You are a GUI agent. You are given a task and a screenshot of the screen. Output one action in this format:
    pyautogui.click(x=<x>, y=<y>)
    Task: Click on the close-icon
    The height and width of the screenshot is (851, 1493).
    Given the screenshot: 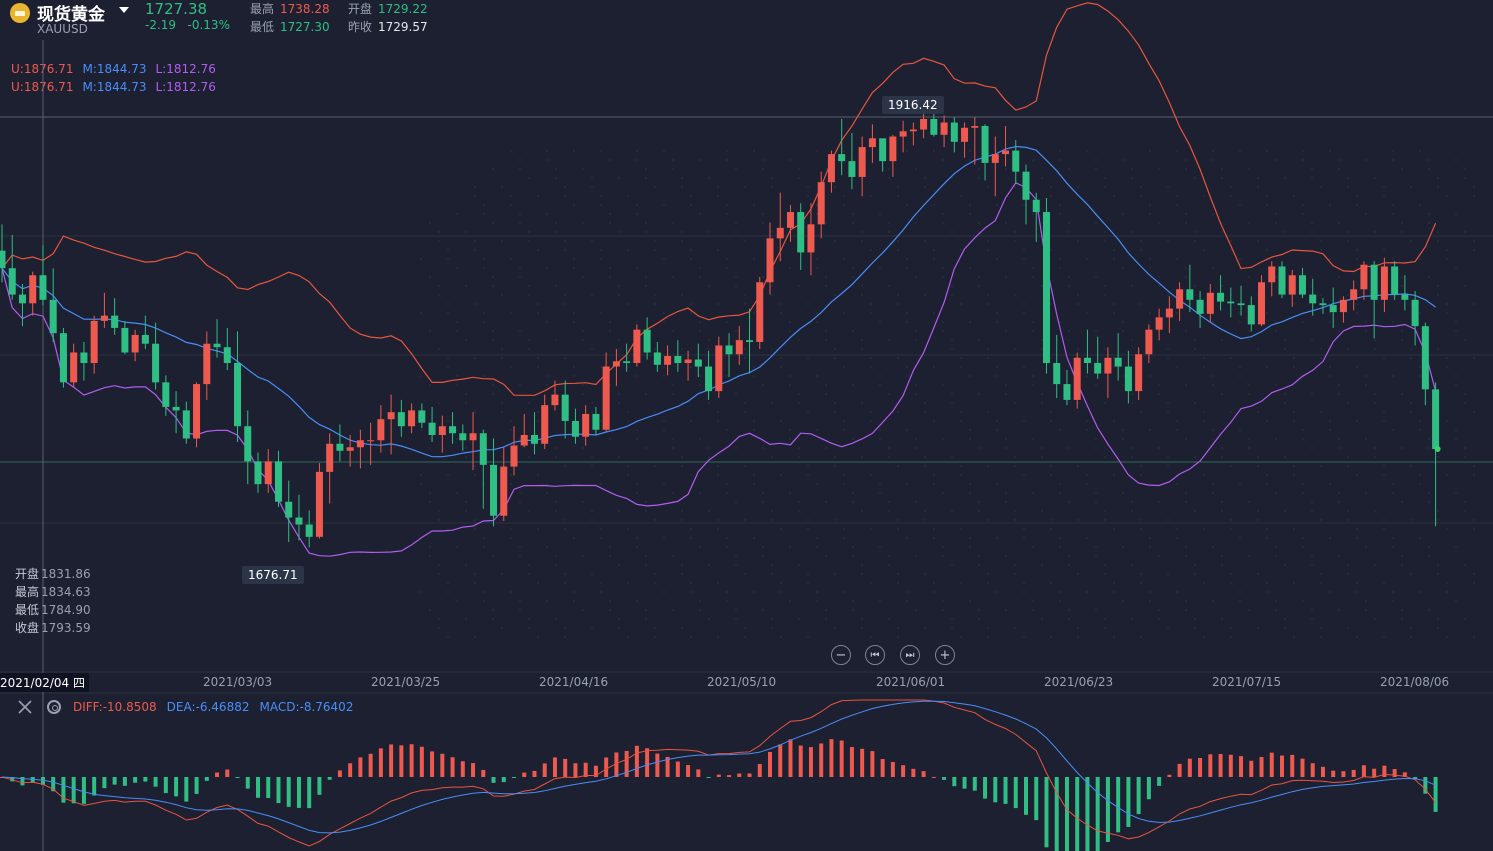 What is the action you would take?
    pyautogui.click(x=25, y=707)
    